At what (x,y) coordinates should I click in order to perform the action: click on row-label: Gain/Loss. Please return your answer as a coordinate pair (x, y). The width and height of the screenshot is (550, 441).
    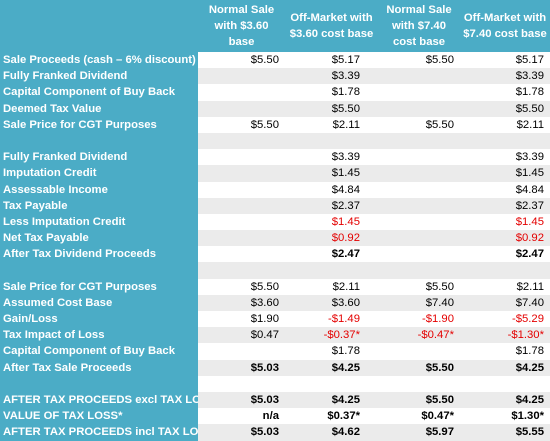
    Looking at the image, I should click on (99, 319).